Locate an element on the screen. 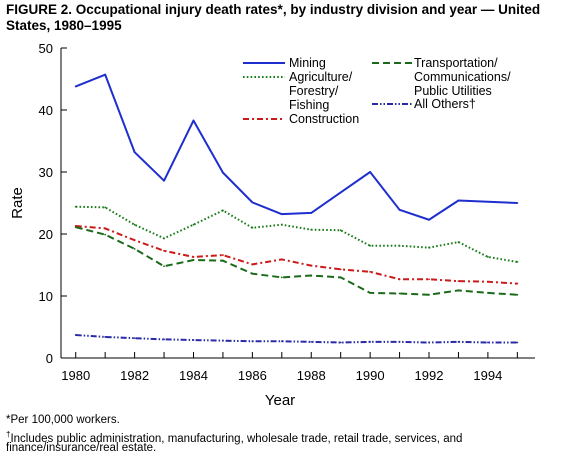  series-line-agriculture-forestry-fishing is located at coordinates (296, 234).